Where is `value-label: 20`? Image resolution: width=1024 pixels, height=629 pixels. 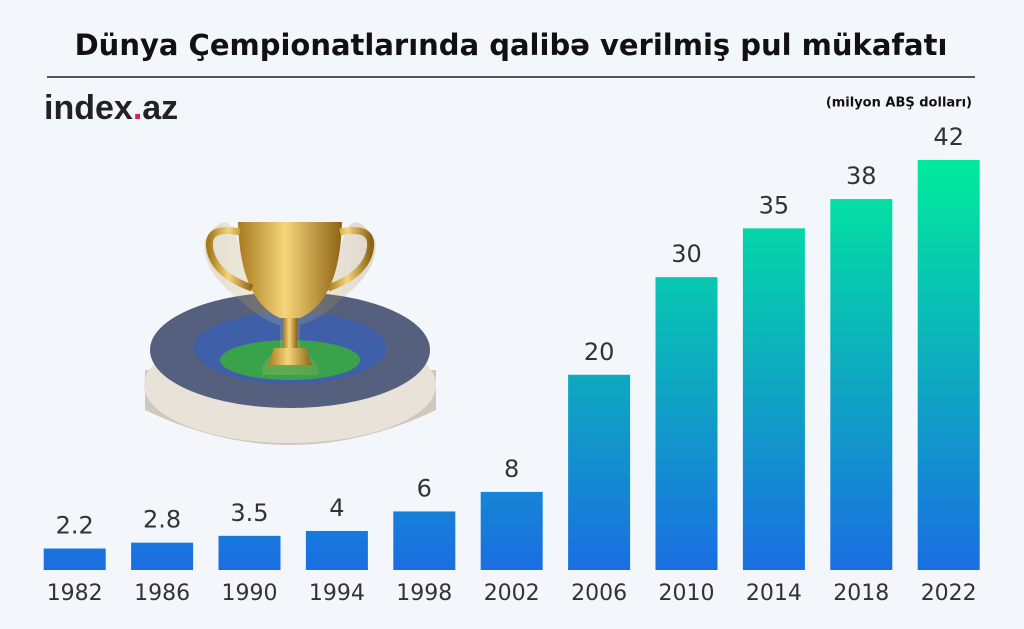
value-label: 20 is located at coordinates (599, 352).